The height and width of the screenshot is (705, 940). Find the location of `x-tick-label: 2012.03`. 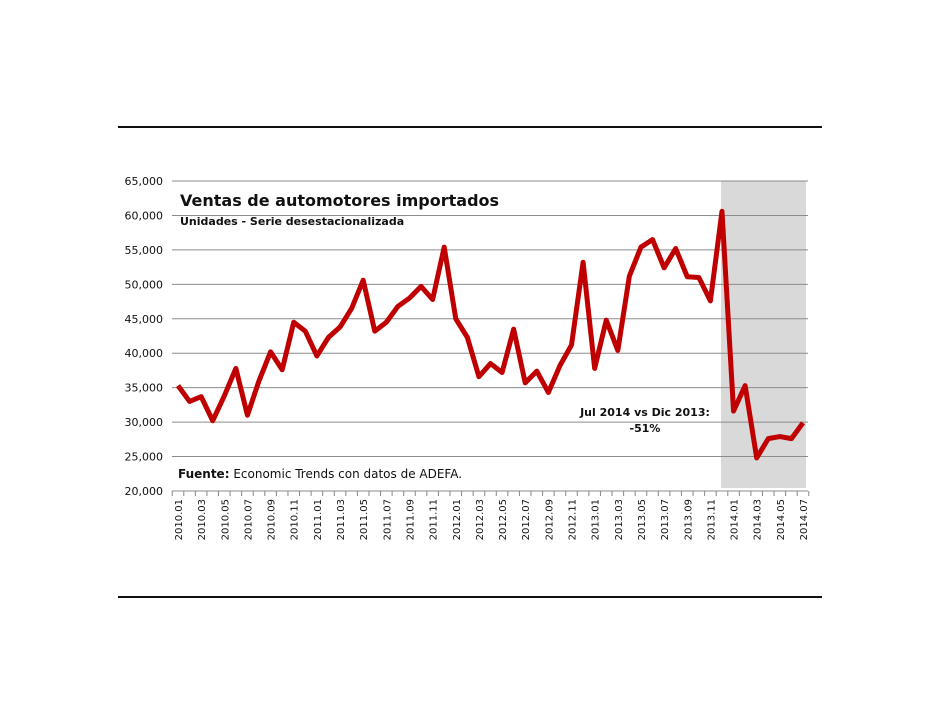

x-tick-label: 2012.03 is located at coordinates (480, 519).